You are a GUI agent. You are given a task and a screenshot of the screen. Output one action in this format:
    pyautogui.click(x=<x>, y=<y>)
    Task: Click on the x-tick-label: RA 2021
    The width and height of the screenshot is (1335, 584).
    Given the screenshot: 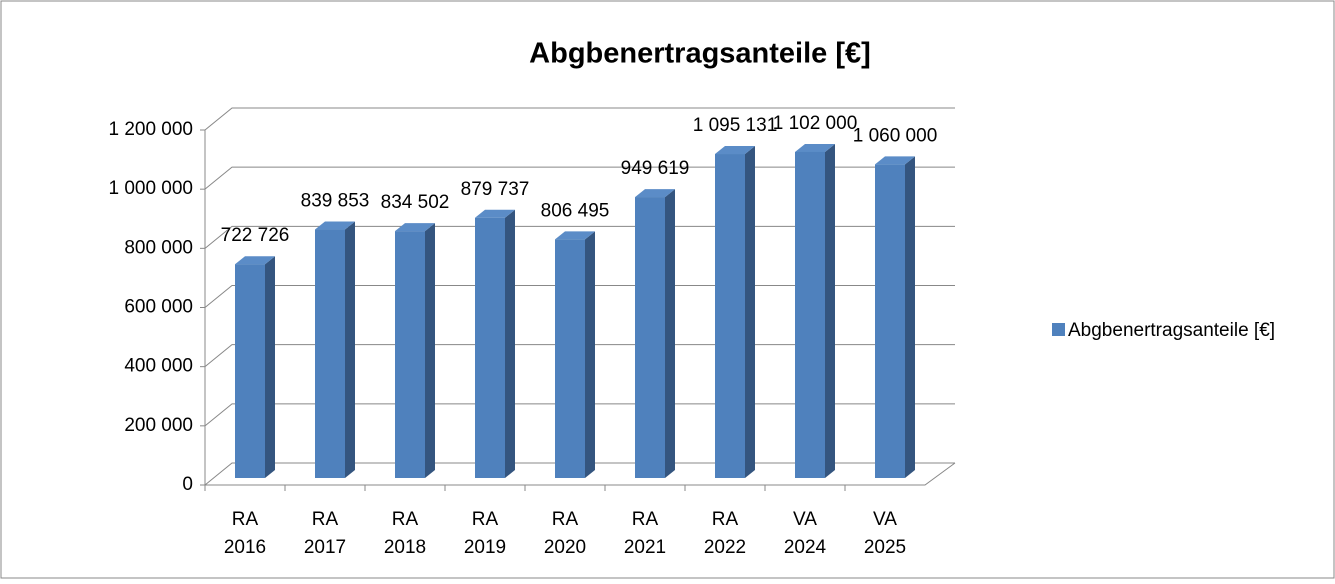 What is the action you would take?
    pyautogui.click(x=645, y=533)
    